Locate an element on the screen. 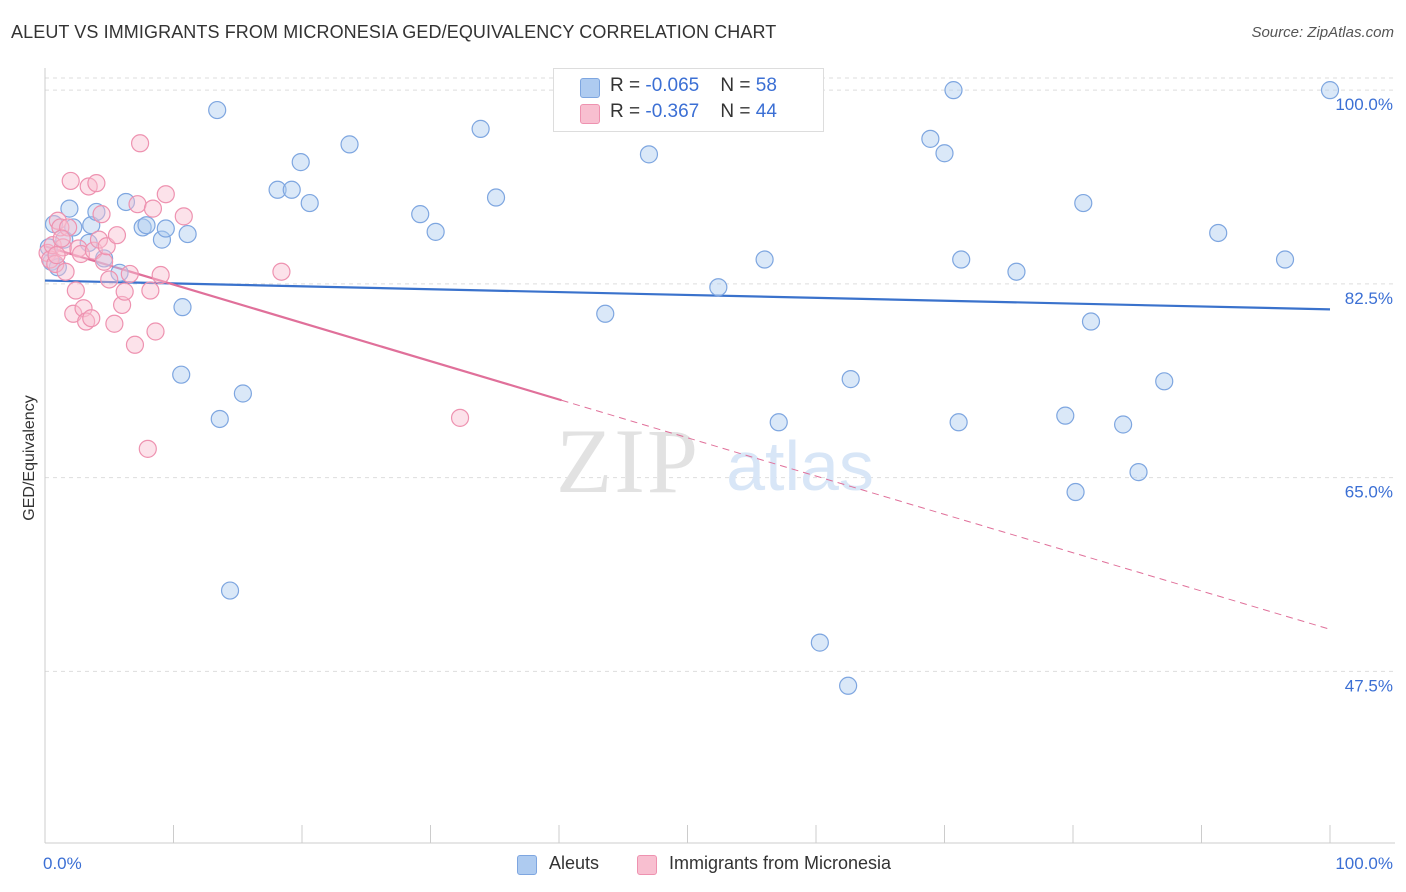 The image size is (1406, 892). y-tick-label: 65.0% is located at coordinates (1369, 492).